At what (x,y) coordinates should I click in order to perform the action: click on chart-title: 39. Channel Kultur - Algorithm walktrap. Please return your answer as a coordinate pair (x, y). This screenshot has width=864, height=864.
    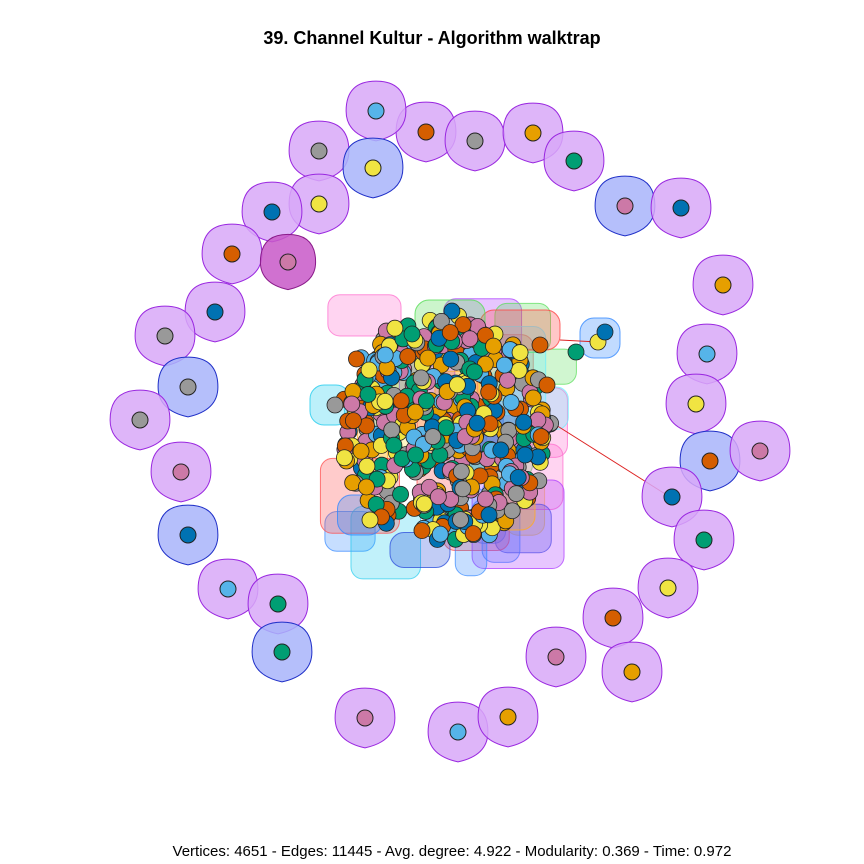
    Looking at the image, I should click on (432, 38).